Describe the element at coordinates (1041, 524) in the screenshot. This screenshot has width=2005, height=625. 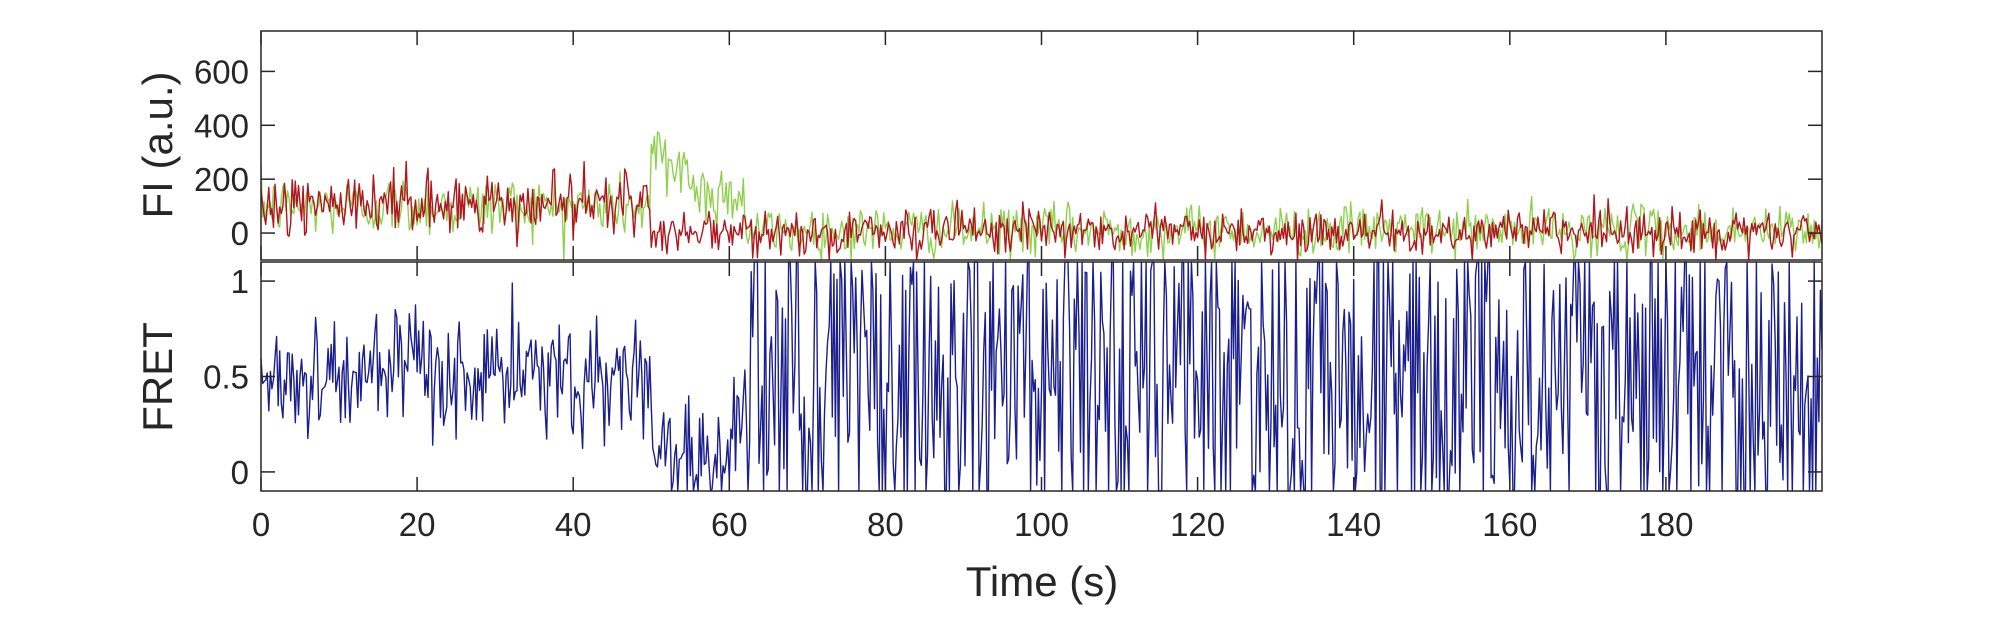
I see `x-tick-label: 100` at that location.